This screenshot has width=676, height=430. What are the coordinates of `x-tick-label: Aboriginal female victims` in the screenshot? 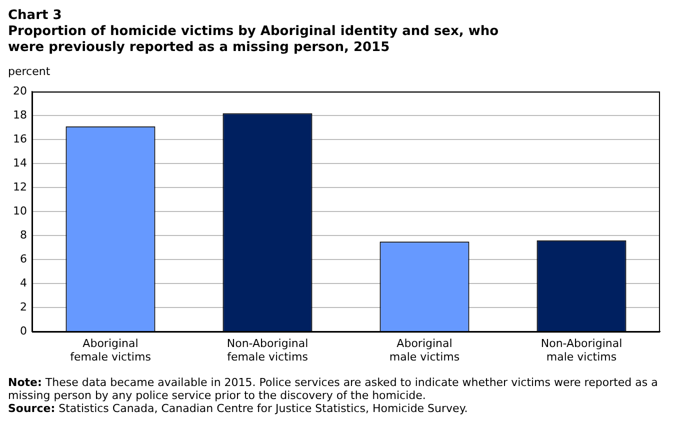 It's located at (111, 350).